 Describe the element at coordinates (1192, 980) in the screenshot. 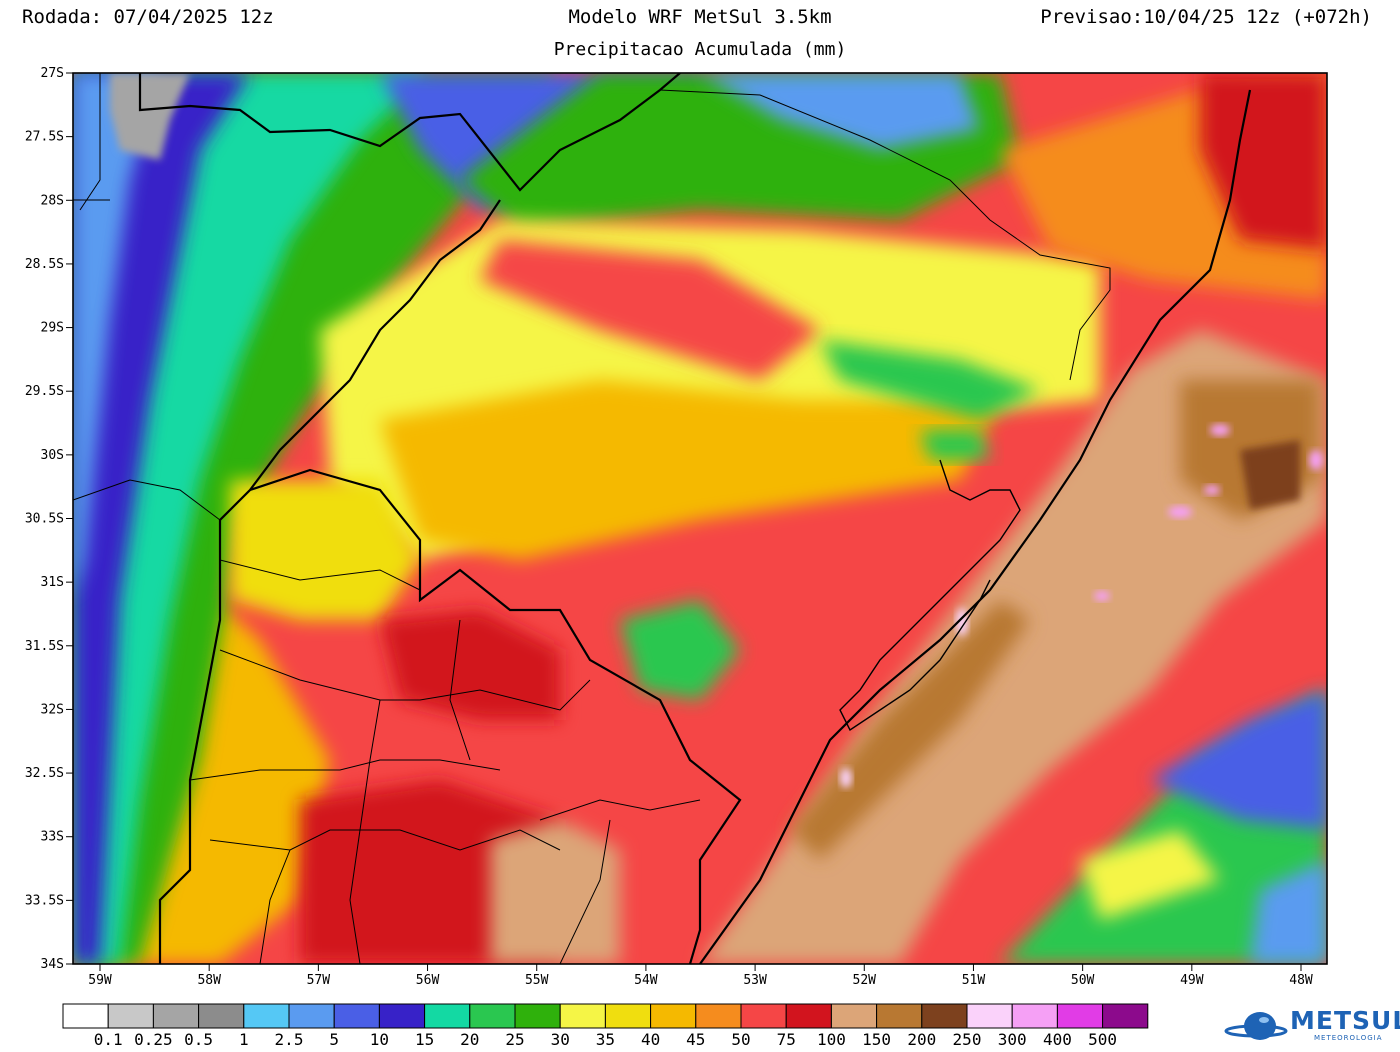

I see `lon-tick-label: 49W` at that location.